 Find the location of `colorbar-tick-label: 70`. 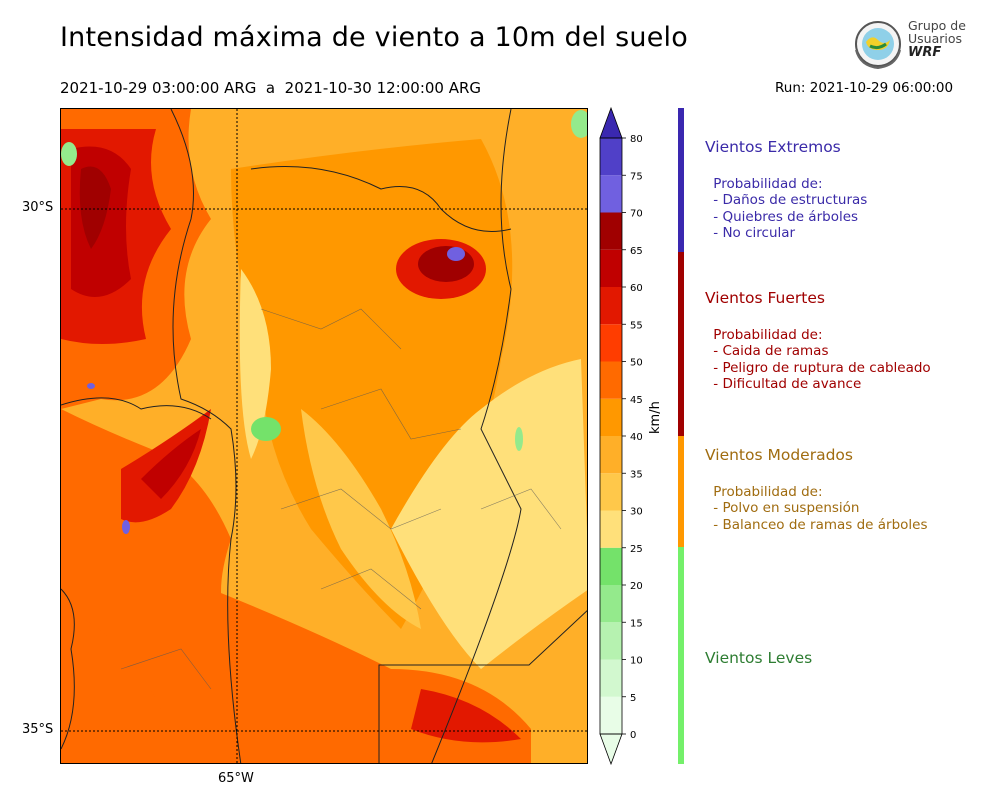

colorbar-tick-label: 70 is located at coordinates (636, 214).